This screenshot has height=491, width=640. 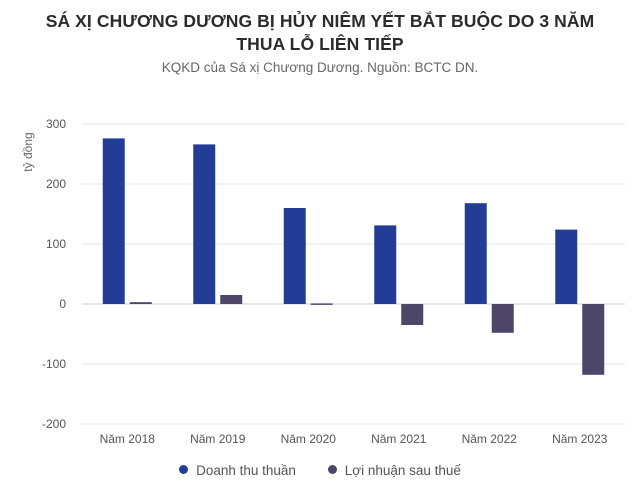 I want to click on legend-item-profit: Lợi nhuận sau thuế, so click(x=394, y=470).